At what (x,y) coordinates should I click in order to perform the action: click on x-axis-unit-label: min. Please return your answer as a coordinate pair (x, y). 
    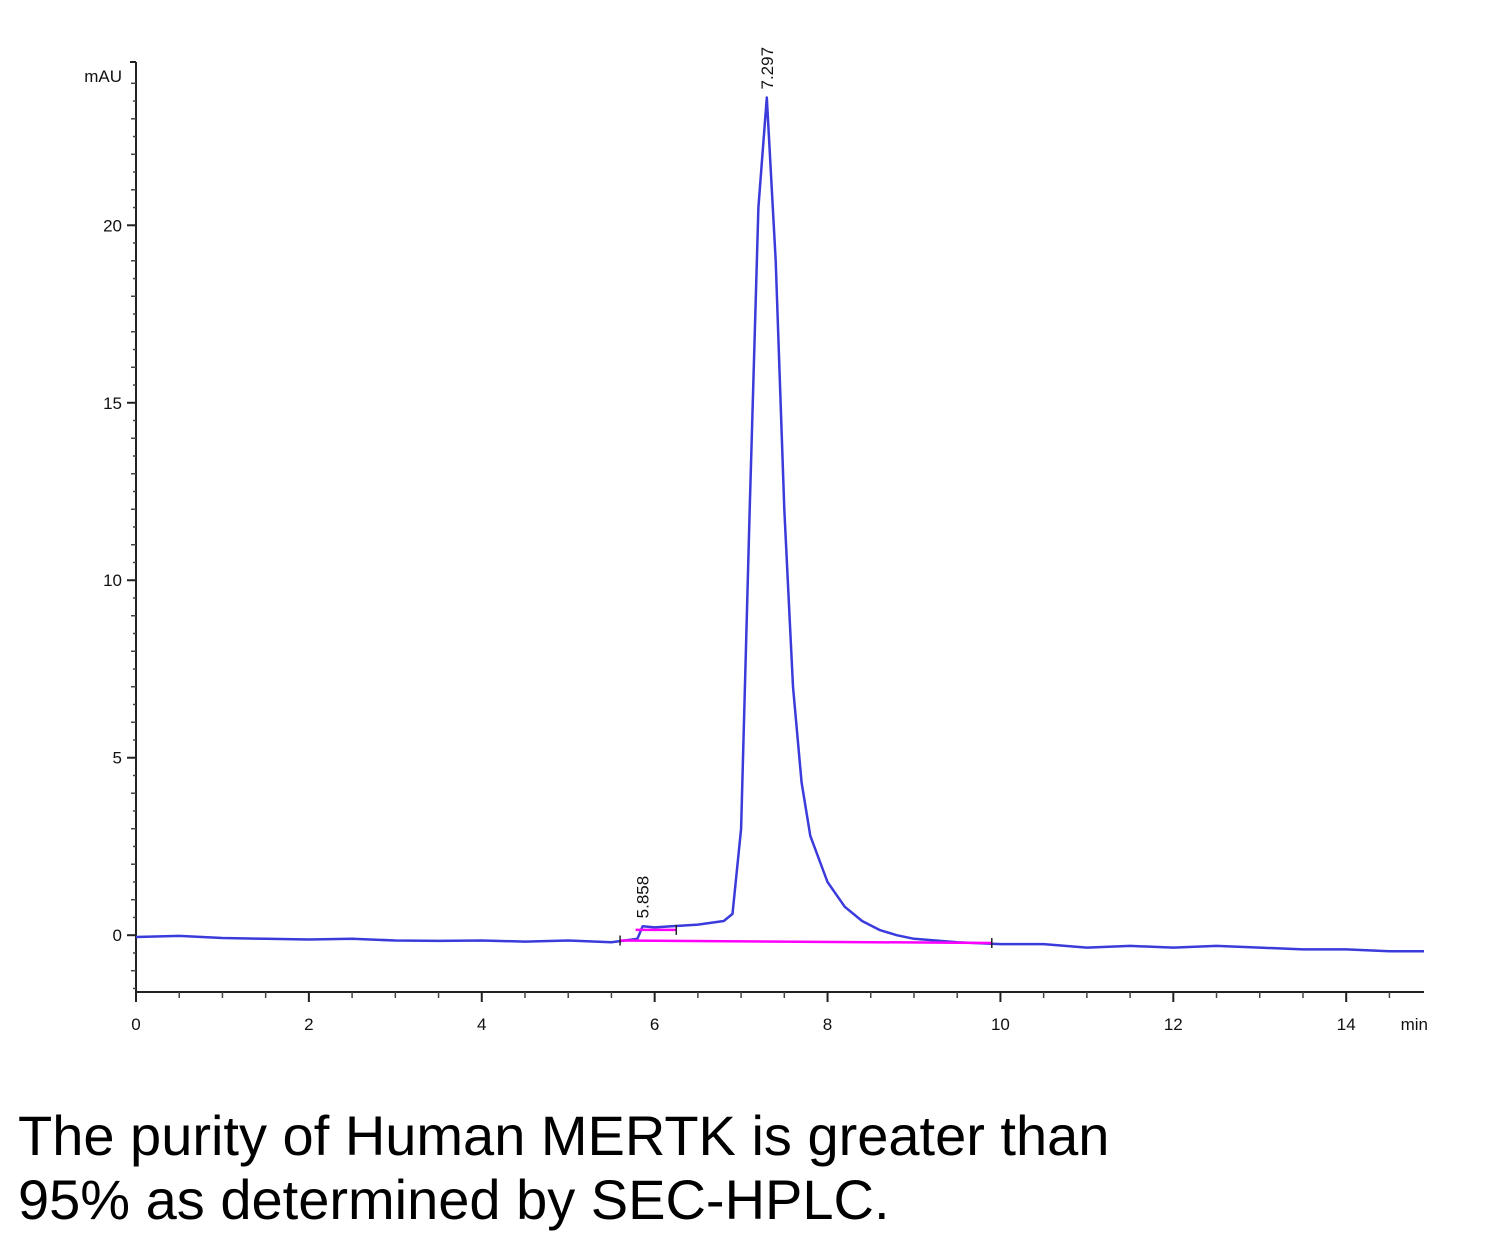
    Looking at the image, I should click on (1414, 1024).